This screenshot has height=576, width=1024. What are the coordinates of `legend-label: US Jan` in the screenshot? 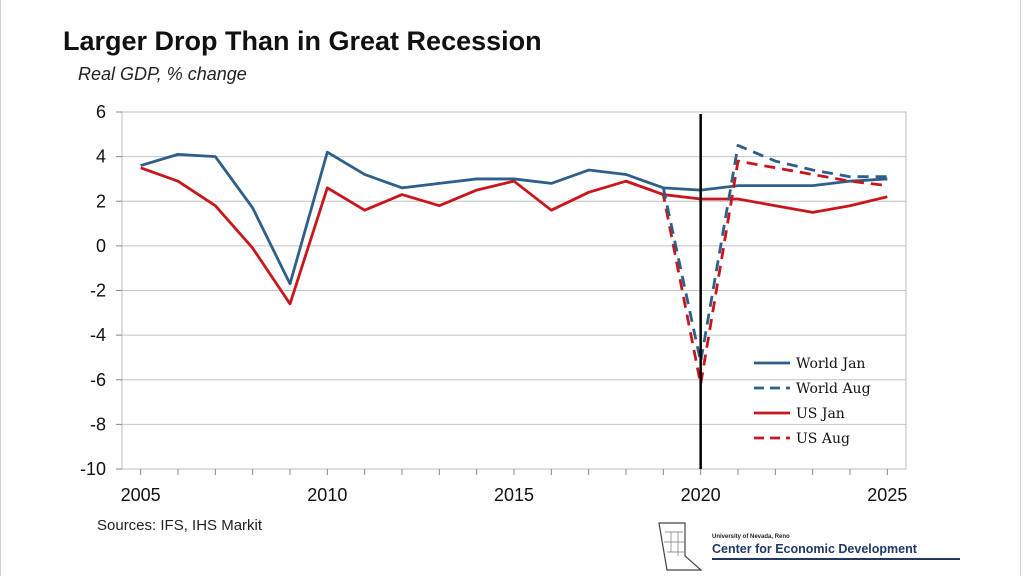 It's located at (820, 414).